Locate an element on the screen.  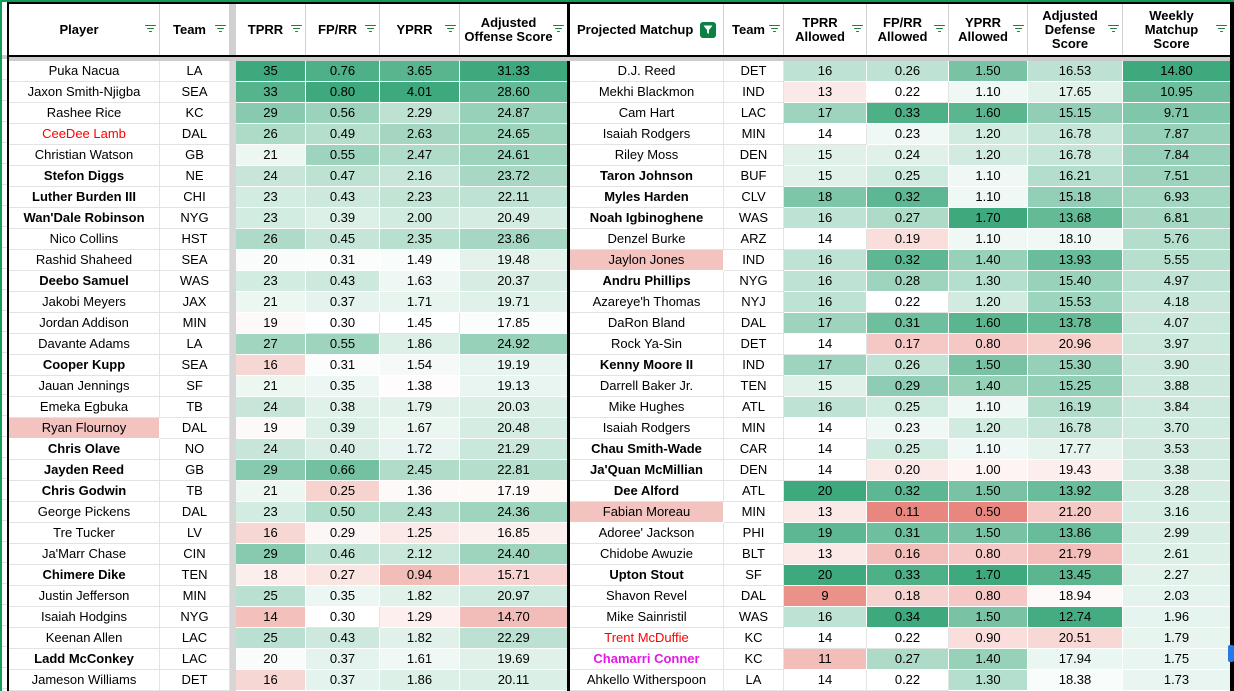
cell-team: LAC is located at coordinates (195, 638).